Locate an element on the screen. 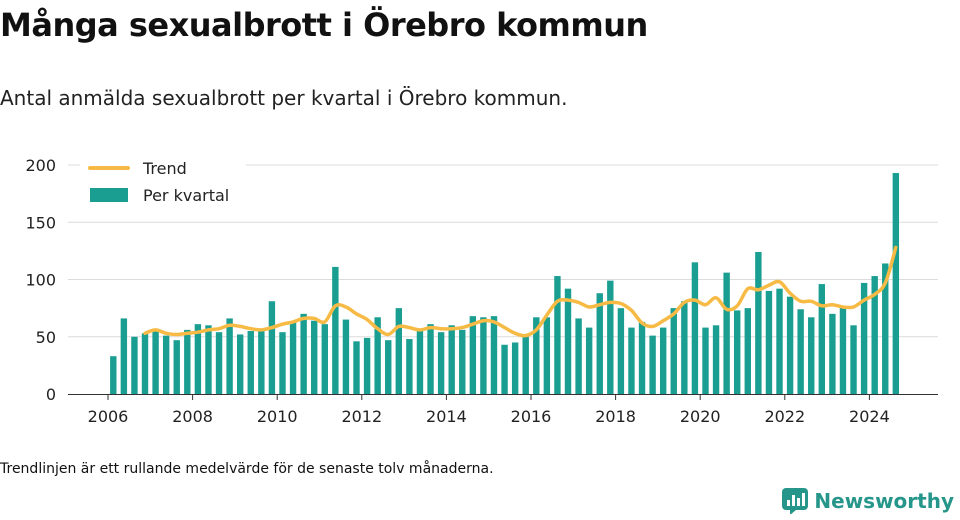 This screenshot has height=520, width=960. x-tick-label: 2014 is located at coordinates (446, 416).